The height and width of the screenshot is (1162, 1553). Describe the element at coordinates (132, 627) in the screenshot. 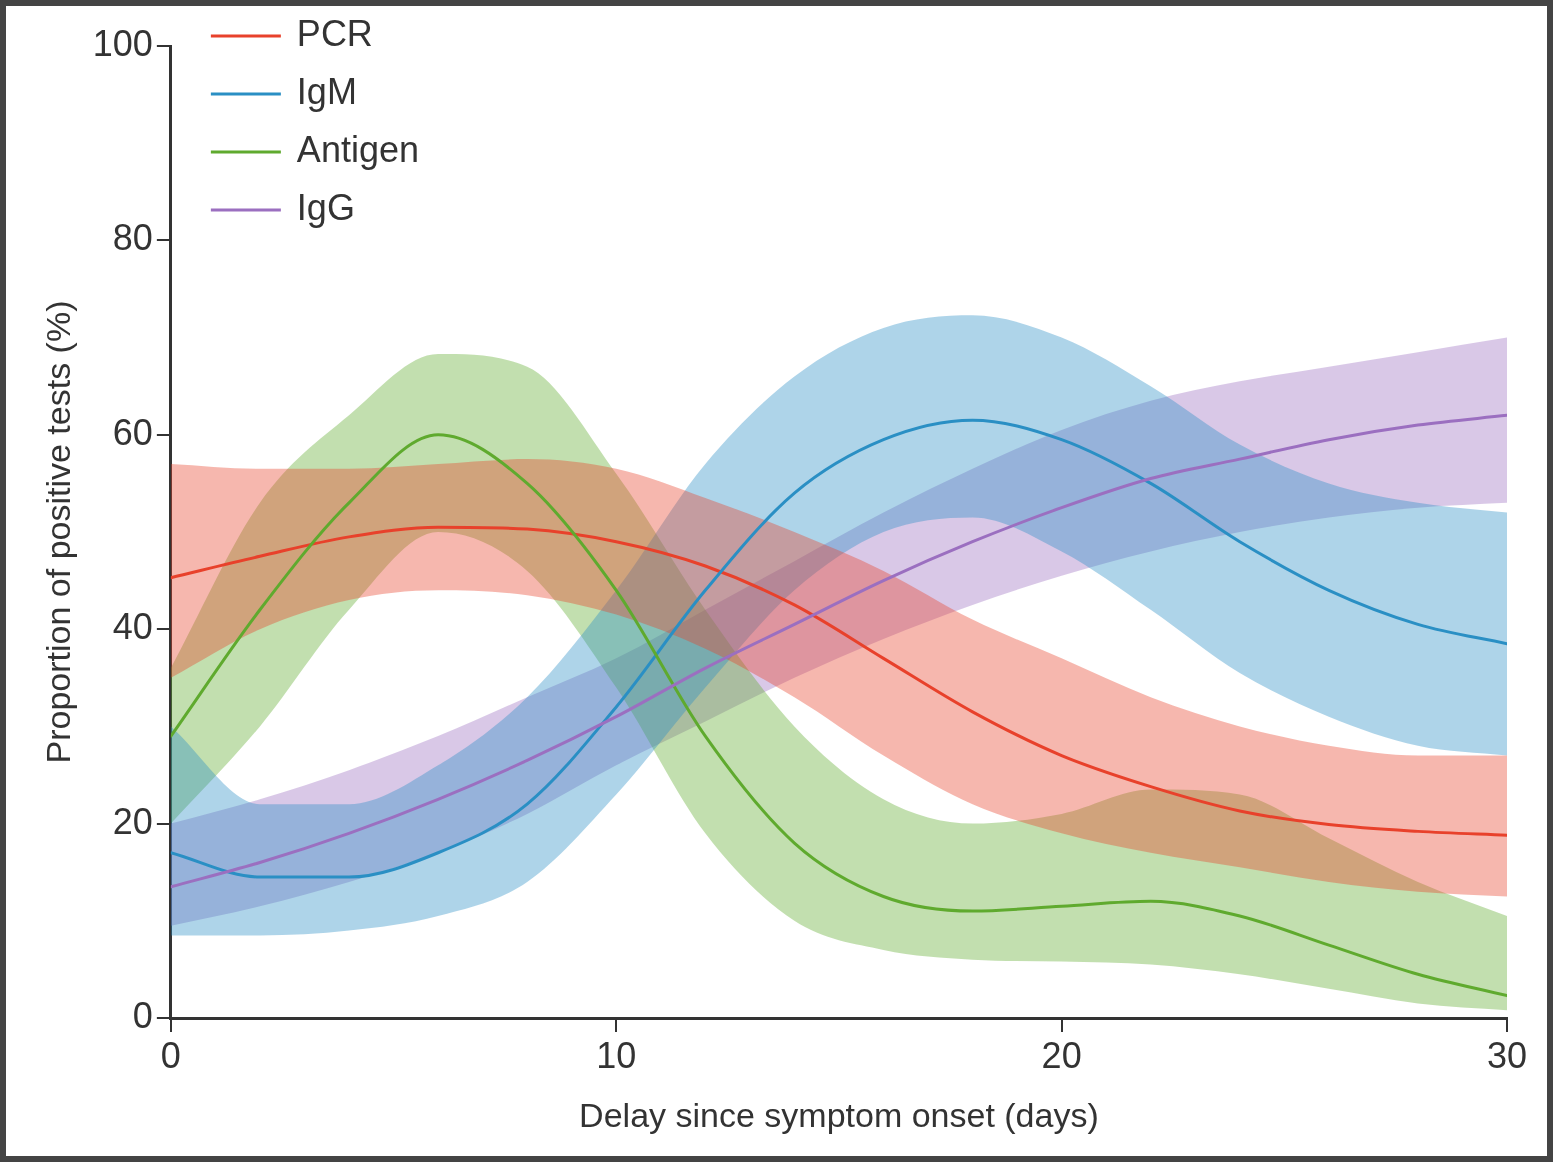

I see `y-tick-label: 40` at that location.